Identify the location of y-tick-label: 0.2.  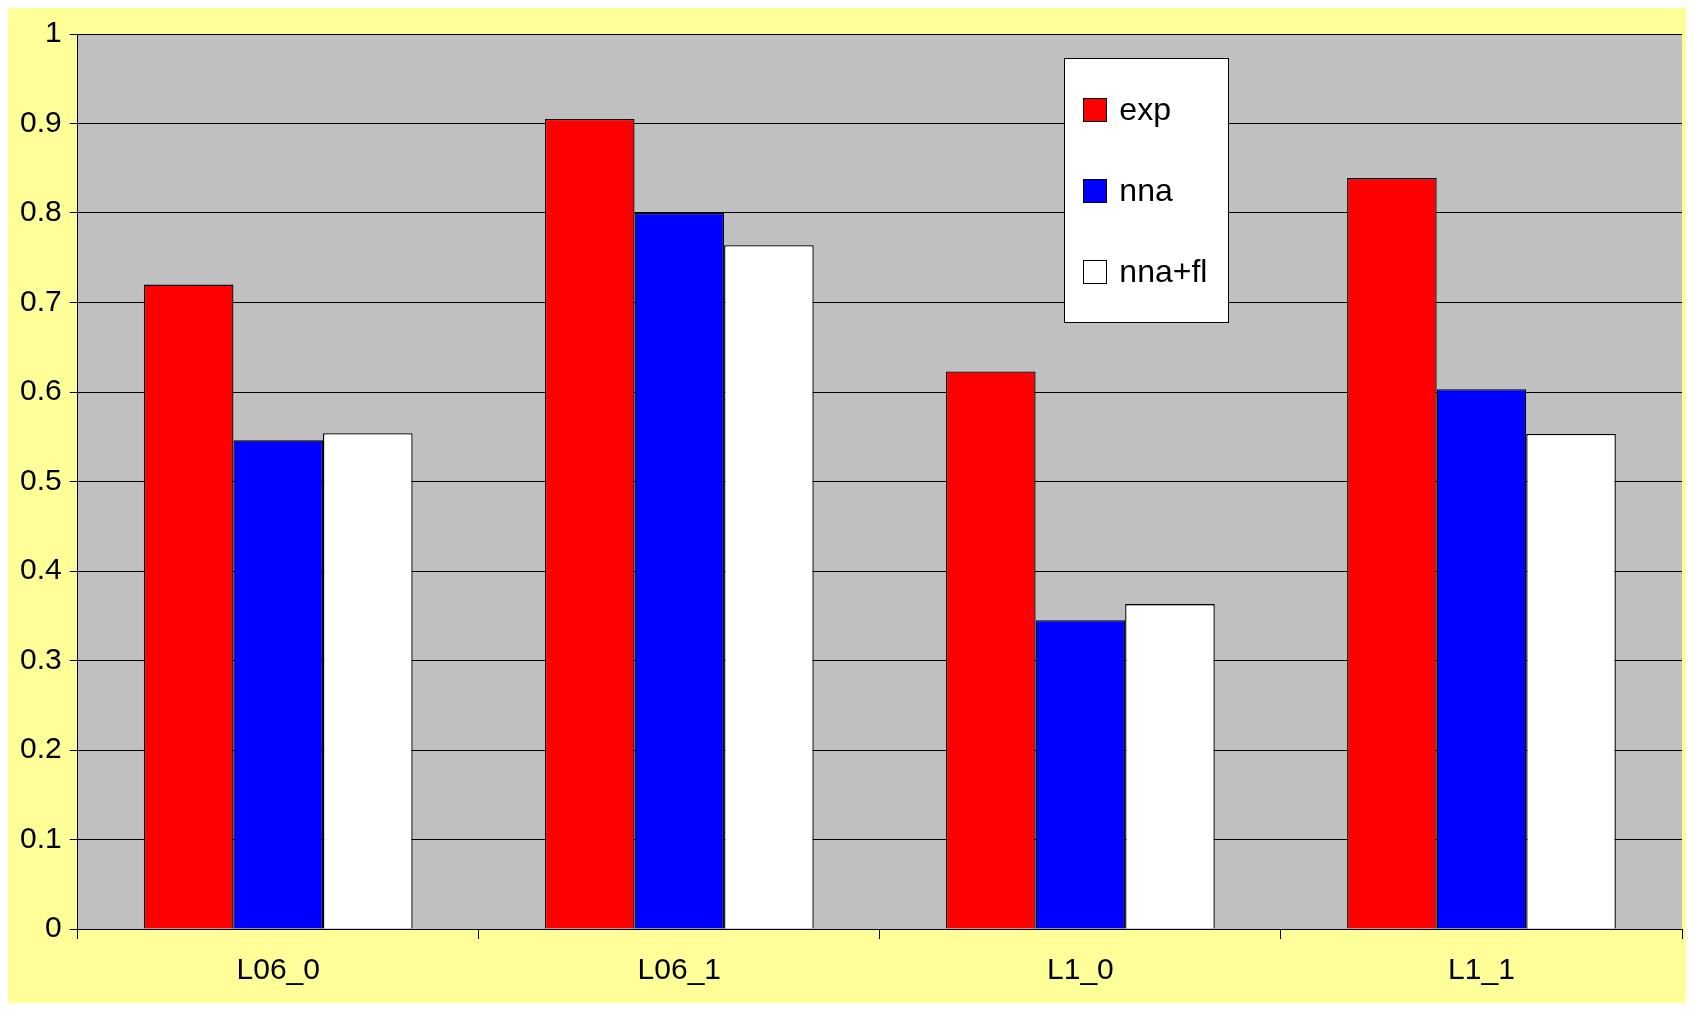
(40, 748).